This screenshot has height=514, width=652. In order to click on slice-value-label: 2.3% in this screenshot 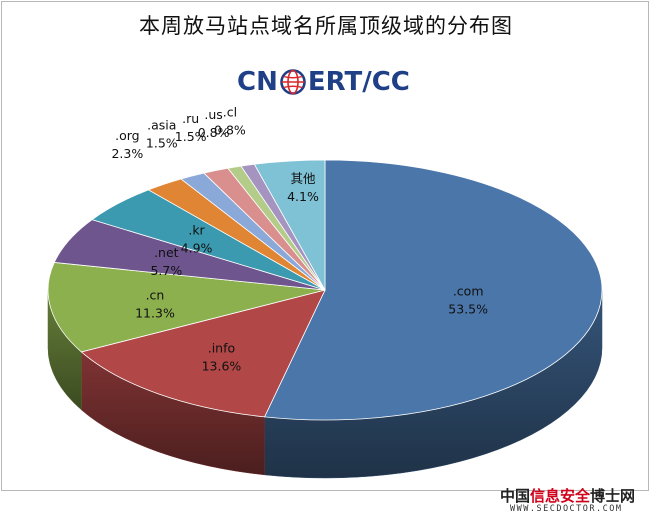, I will do `click(127, 153)`.